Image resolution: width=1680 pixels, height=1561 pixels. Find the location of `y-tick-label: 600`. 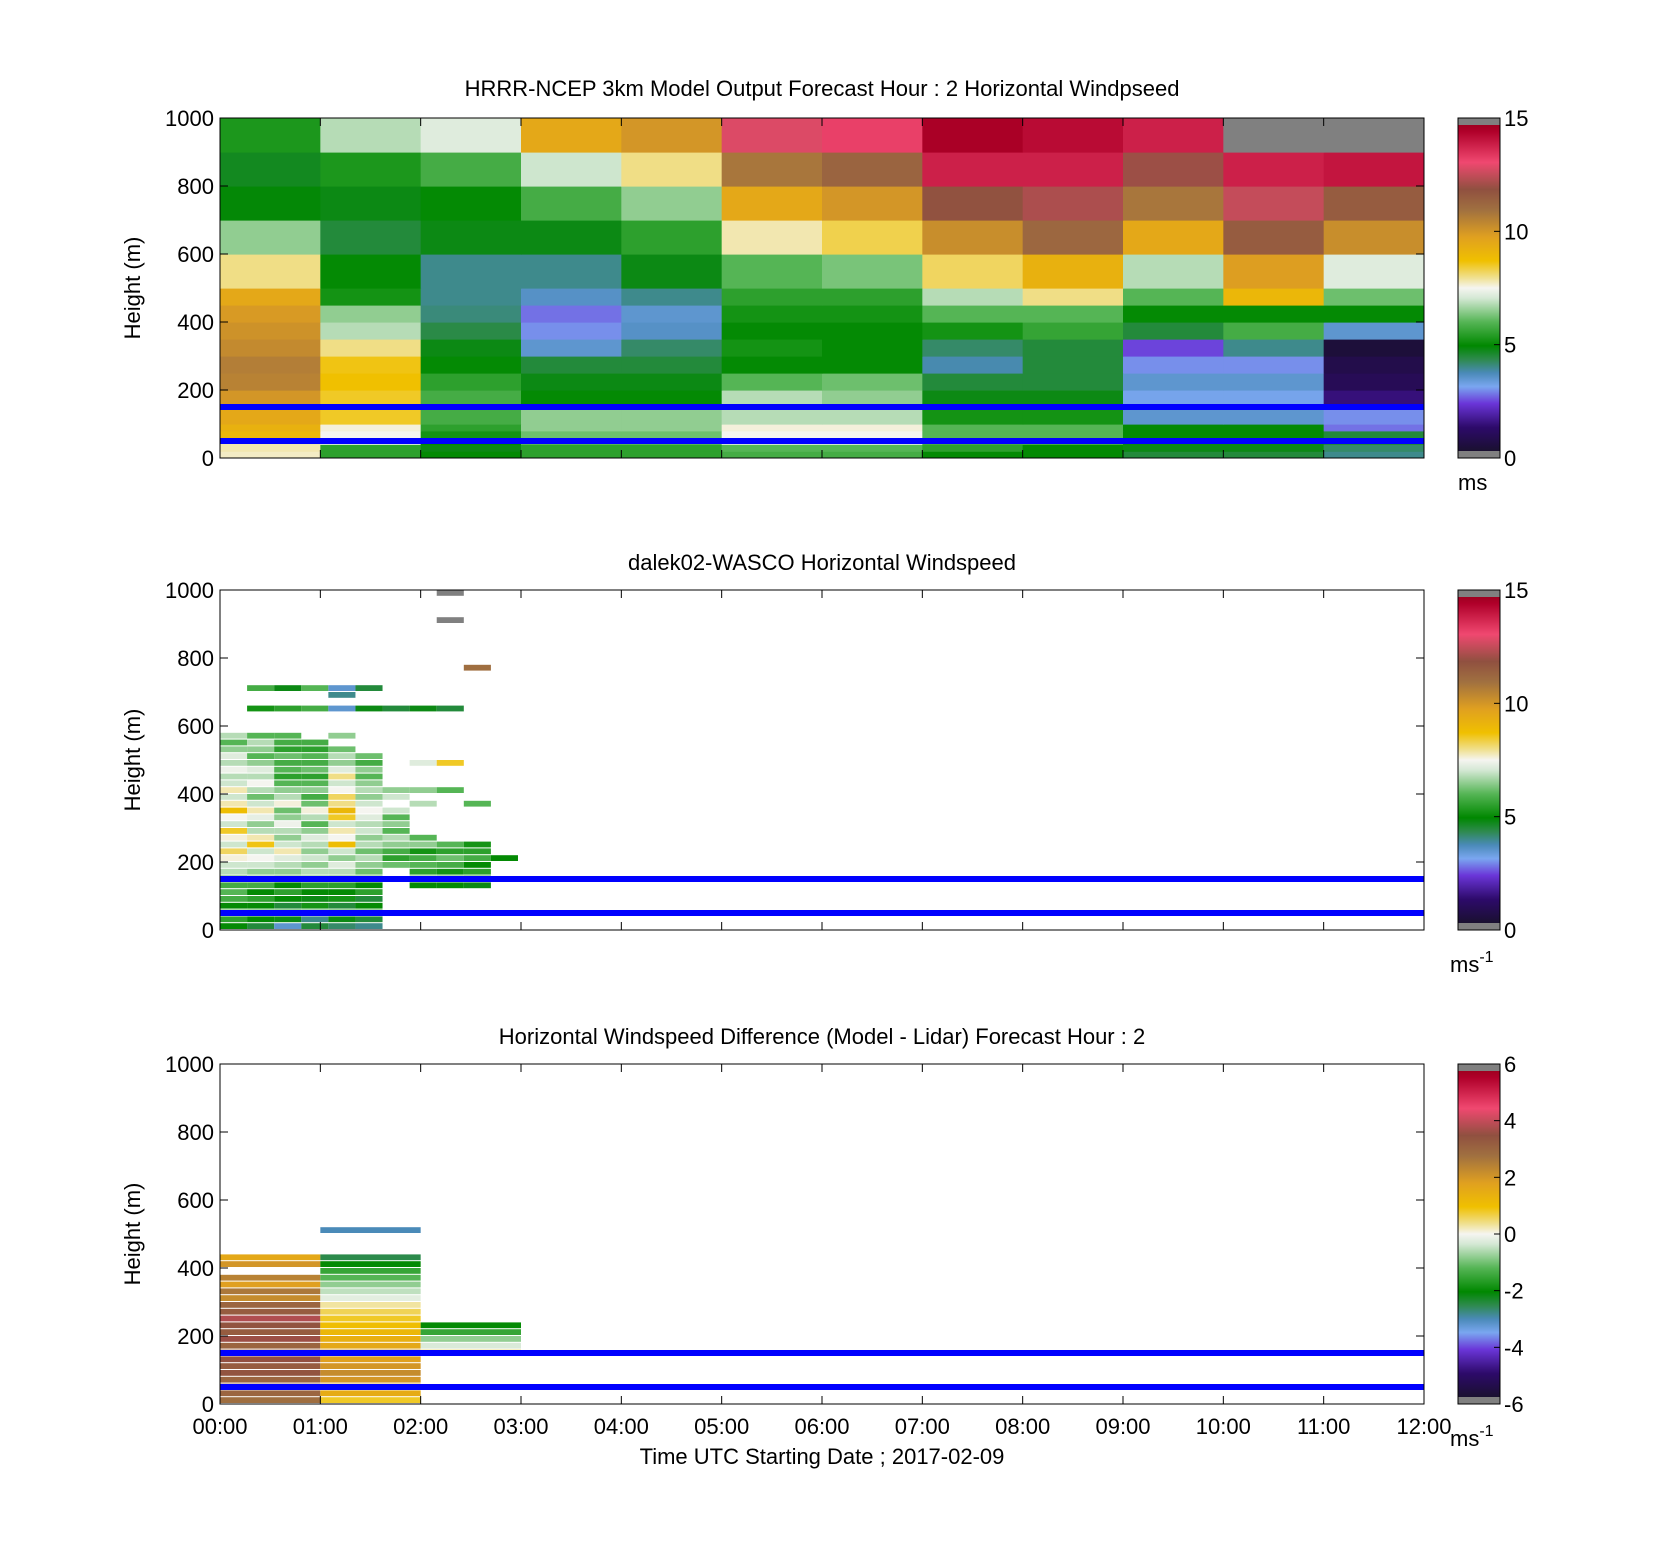

y-tick-label: 600 is located at coordinates (195, 726).